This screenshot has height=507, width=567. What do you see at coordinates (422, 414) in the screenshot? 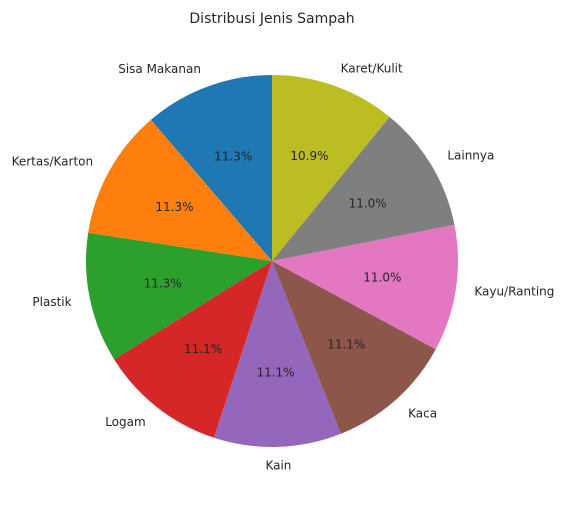
I see `category-label-kaca: Kaca` at bounding box center [422, 414].